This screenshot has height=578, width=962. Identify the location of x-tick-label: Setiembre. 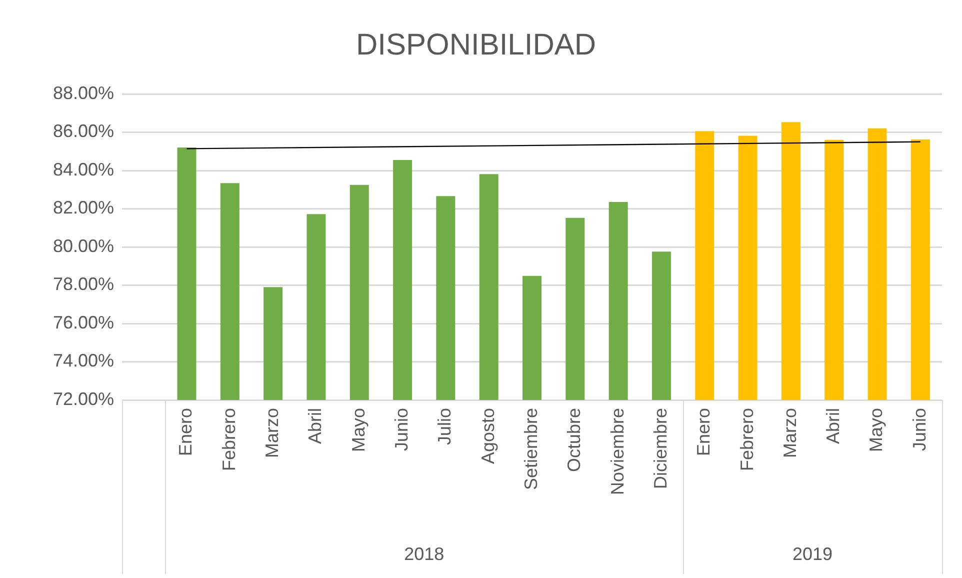
(530, 449).